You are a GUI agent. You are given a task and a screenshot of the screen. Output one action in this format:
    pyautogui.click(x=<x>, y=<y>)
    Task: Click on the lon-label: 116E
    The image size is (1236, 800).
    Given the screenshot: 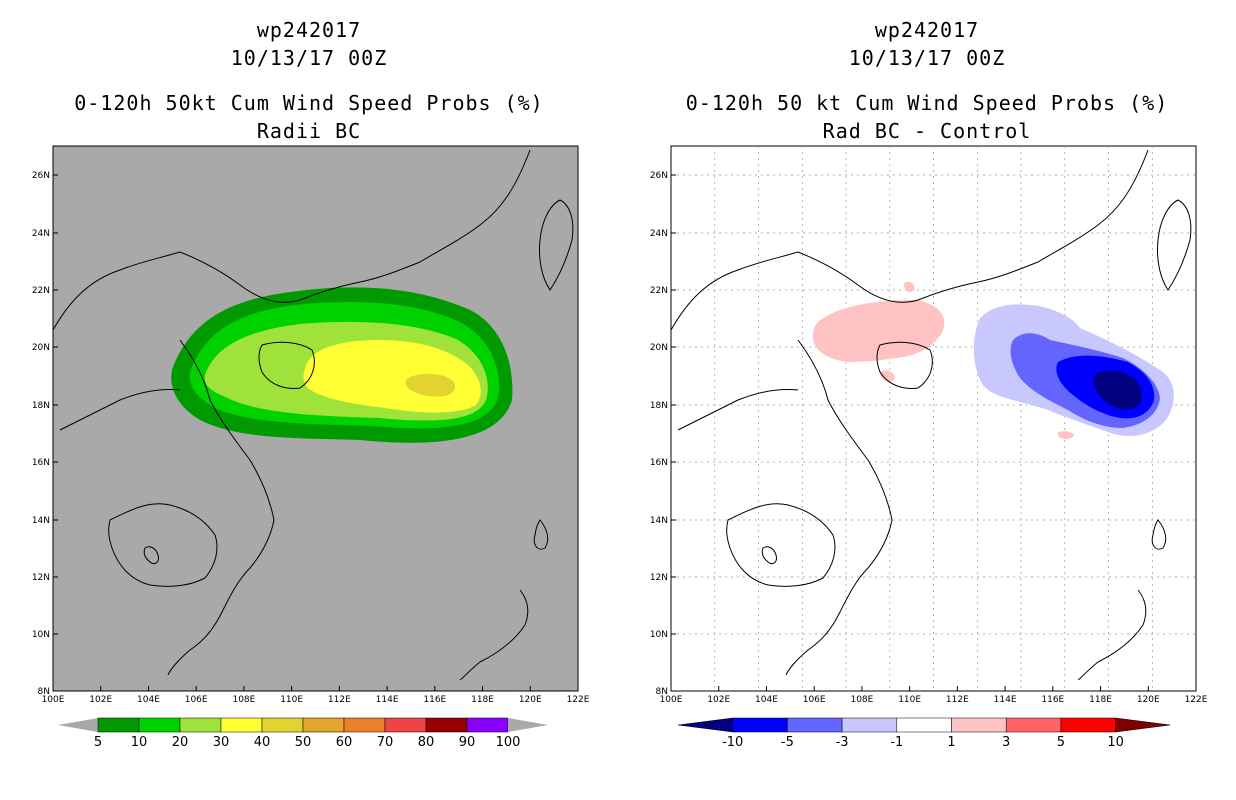 What is the action you would take?
    pyautogui.click(x=434, y=700)
    